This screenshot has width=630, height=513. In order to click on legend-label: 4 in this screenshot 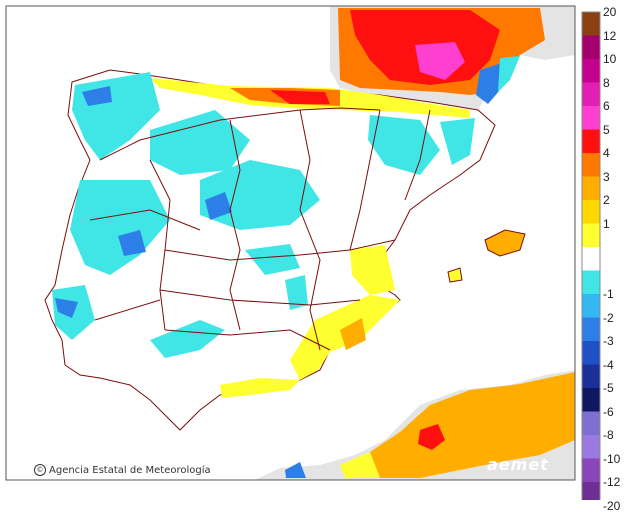, I will do `click(606, 153)`.